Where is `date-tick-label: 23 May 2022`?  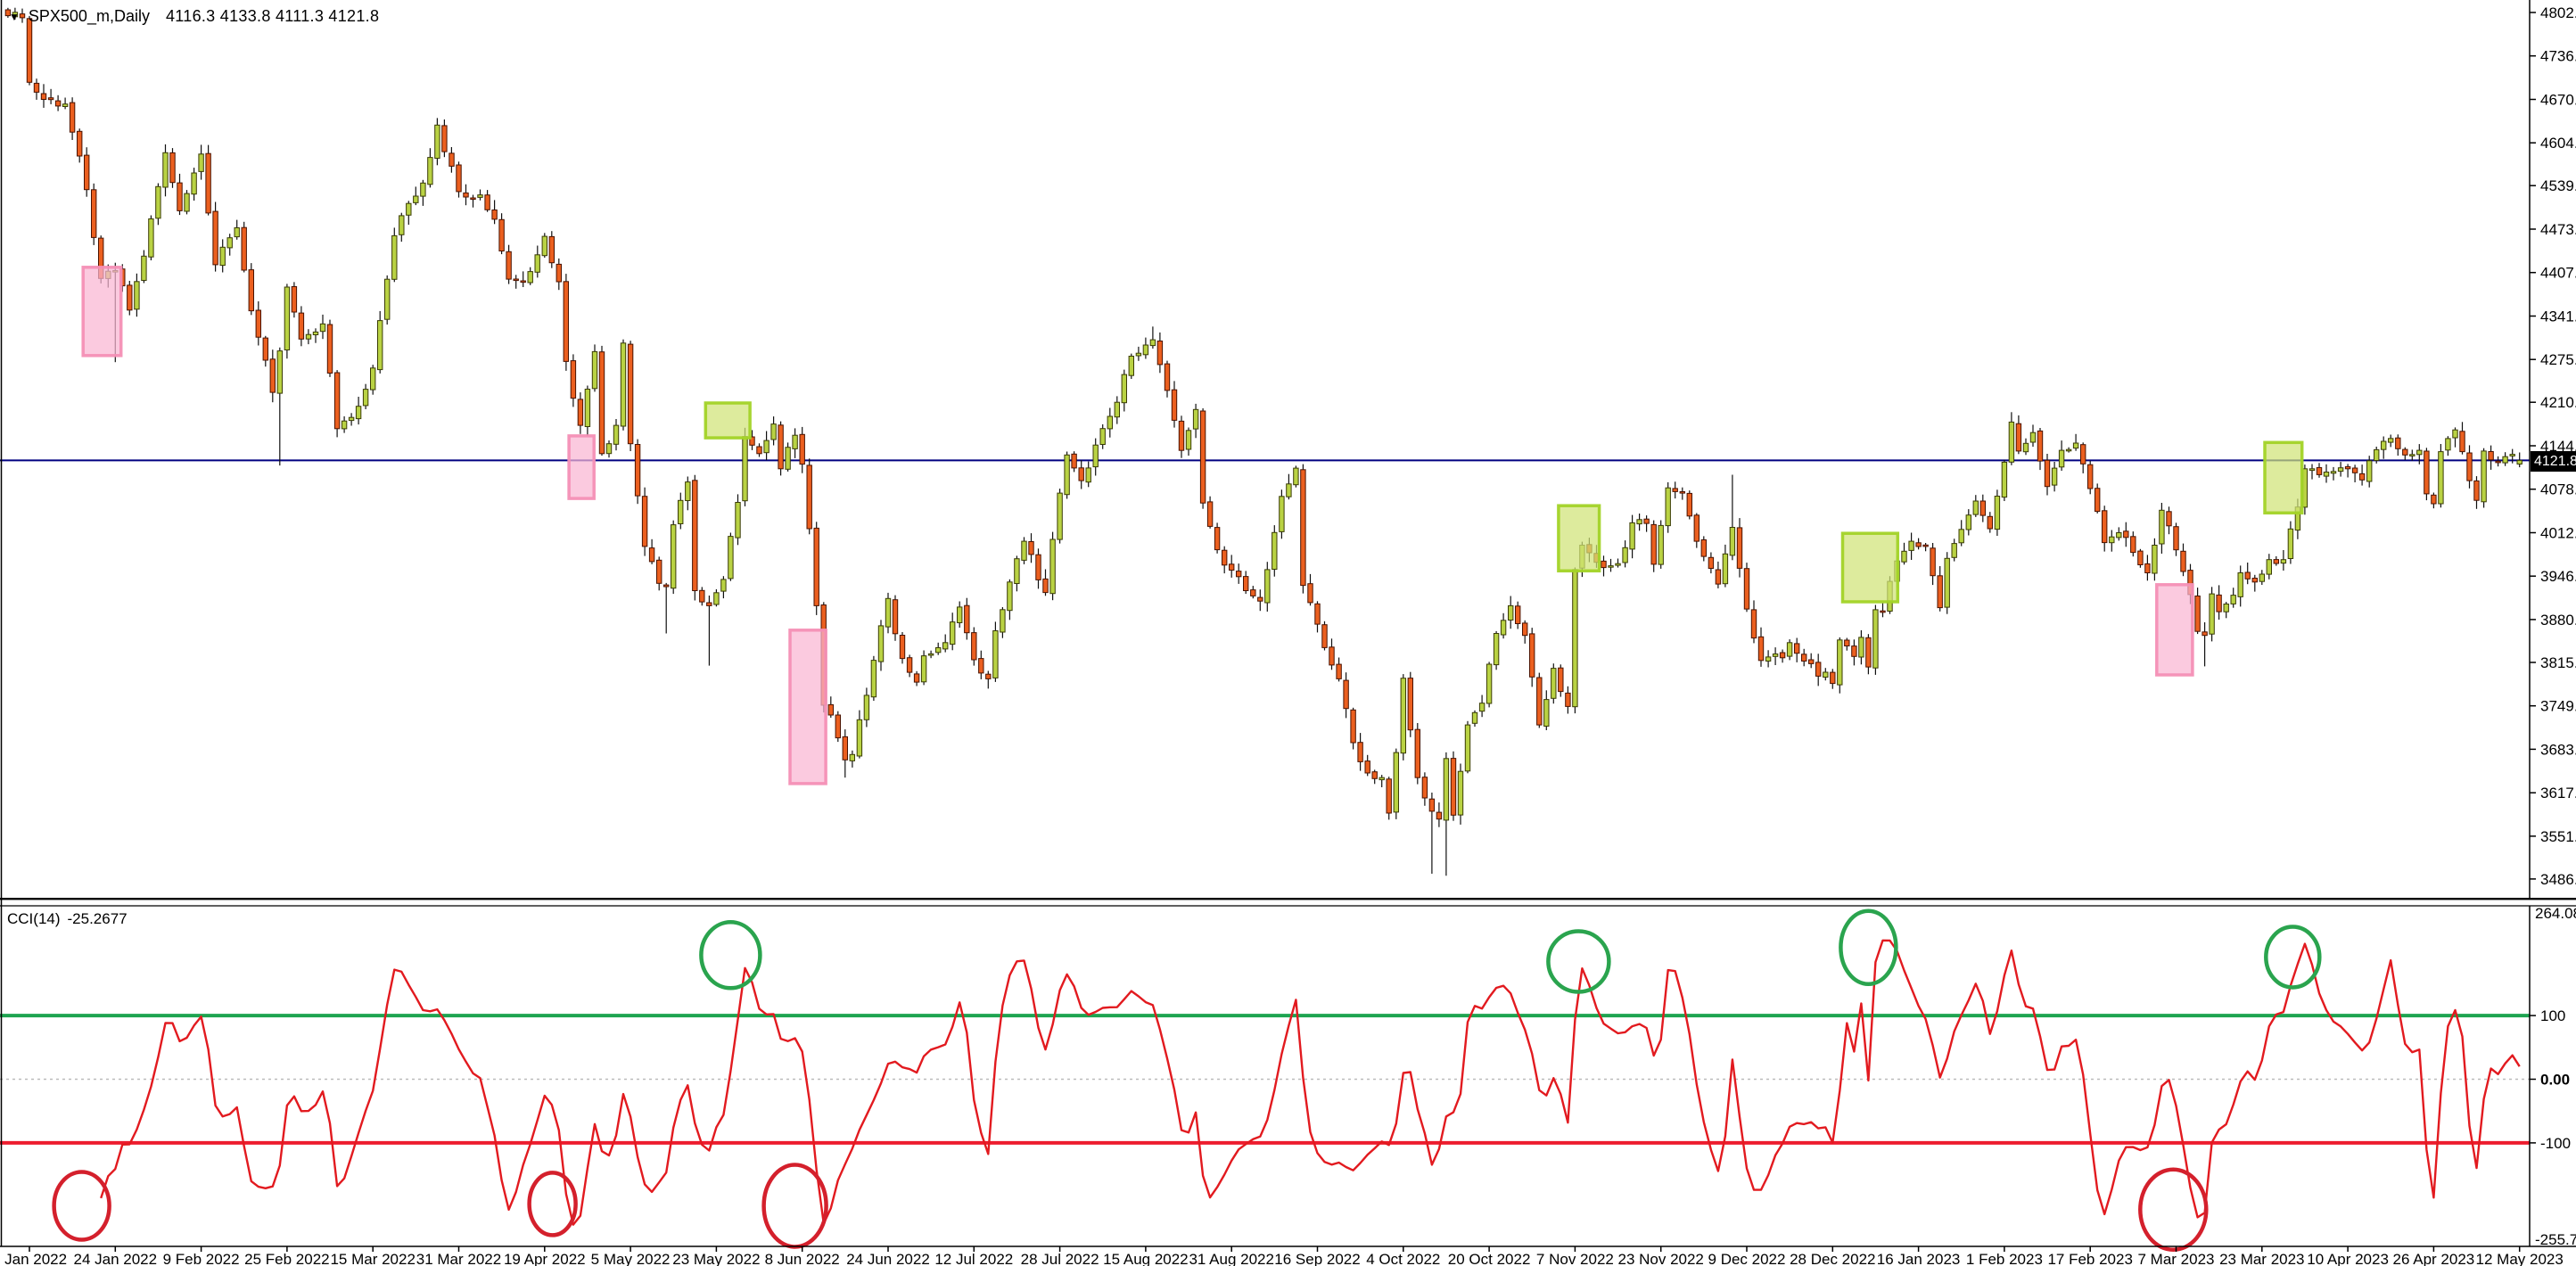 date-tick-label: 23 May 2022 is located at coordinates (716, 1258).